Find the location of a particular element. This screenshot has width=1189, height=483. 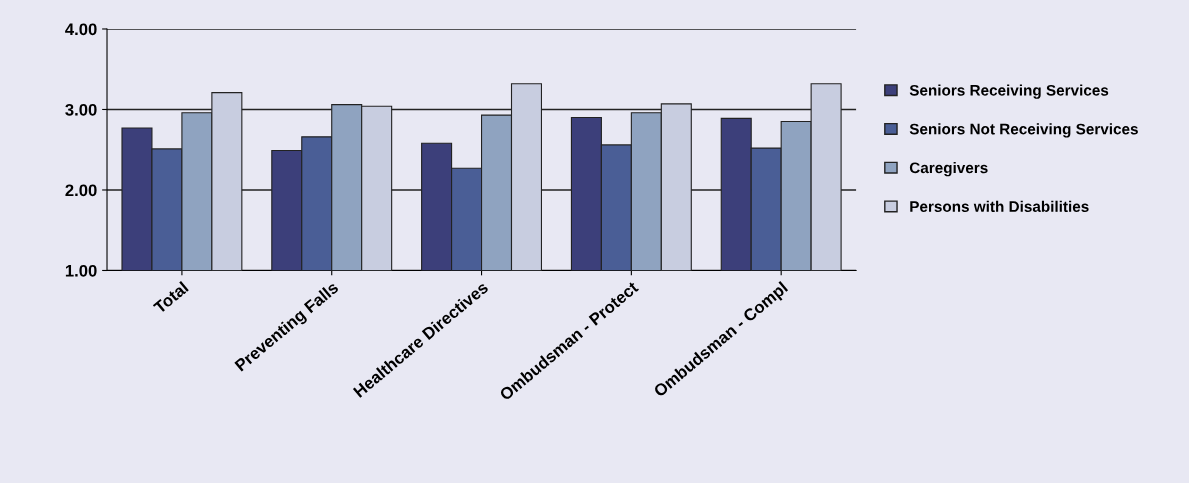

legend-label: Seniors Receiving Services is located at coordinates (1009, 91).